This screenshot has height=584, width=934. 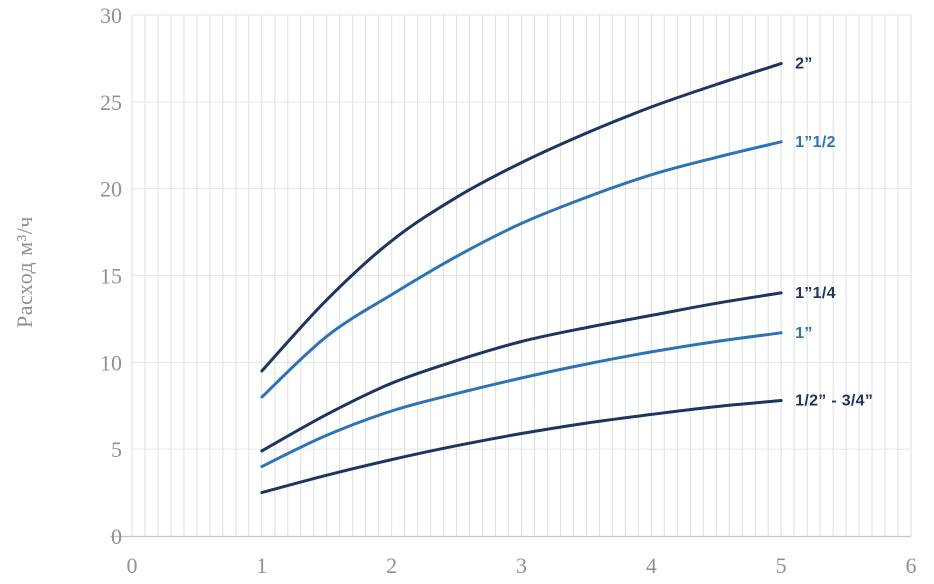 I want to click on x-tick-label: 4, so click(x=651, y=565).